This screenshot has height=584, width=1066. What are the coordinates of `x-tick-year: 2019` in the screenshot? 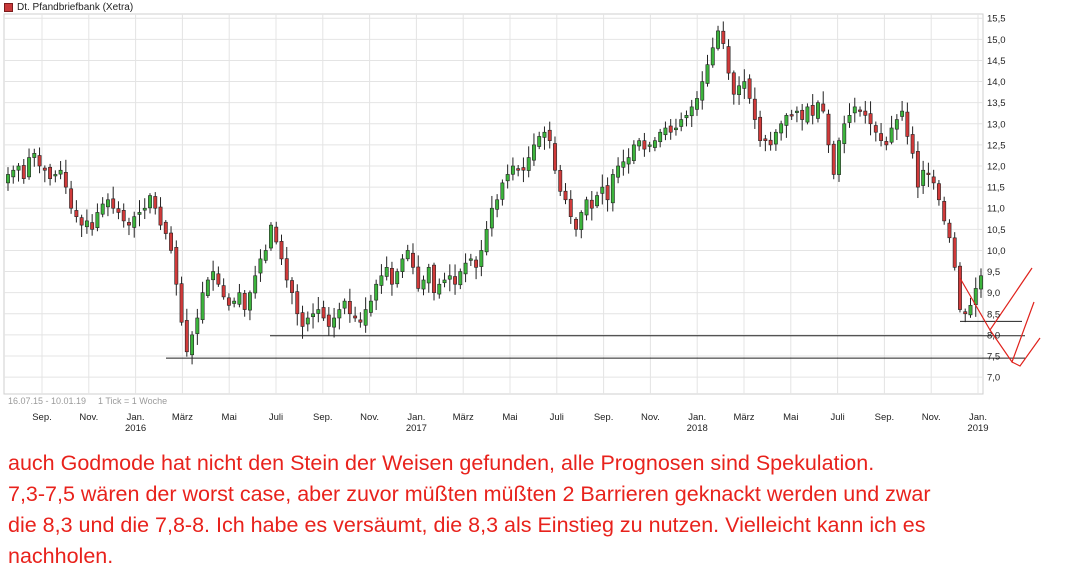 It's located at (977, 428).